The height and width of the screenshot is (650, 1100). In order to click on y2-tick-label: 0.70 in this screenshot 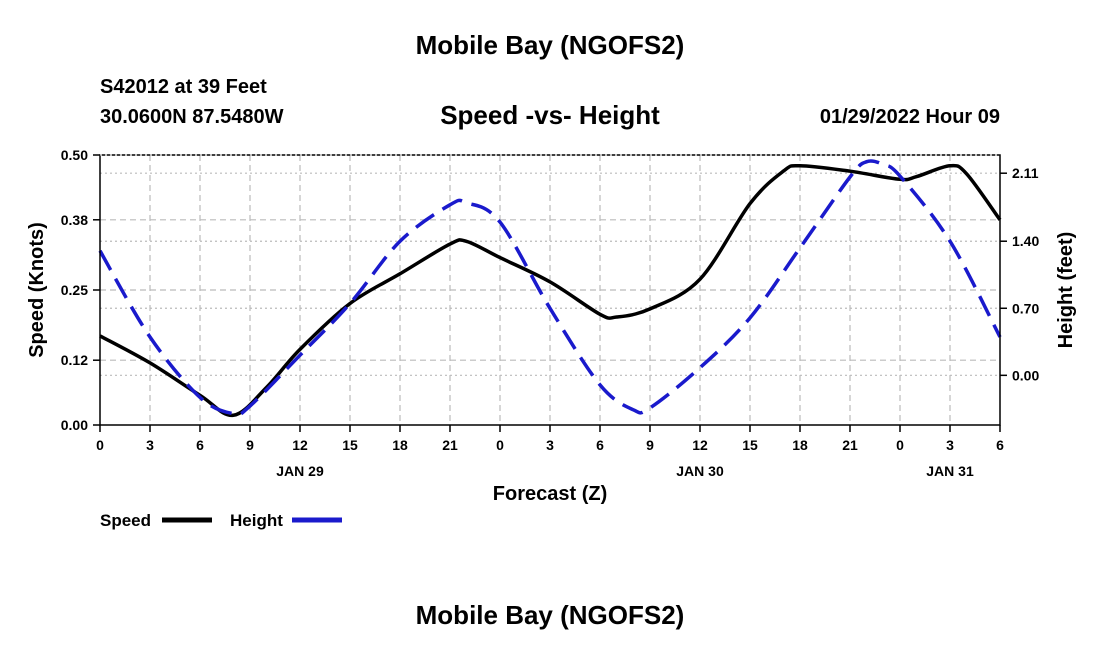, I will do `click(1025, 308)`.